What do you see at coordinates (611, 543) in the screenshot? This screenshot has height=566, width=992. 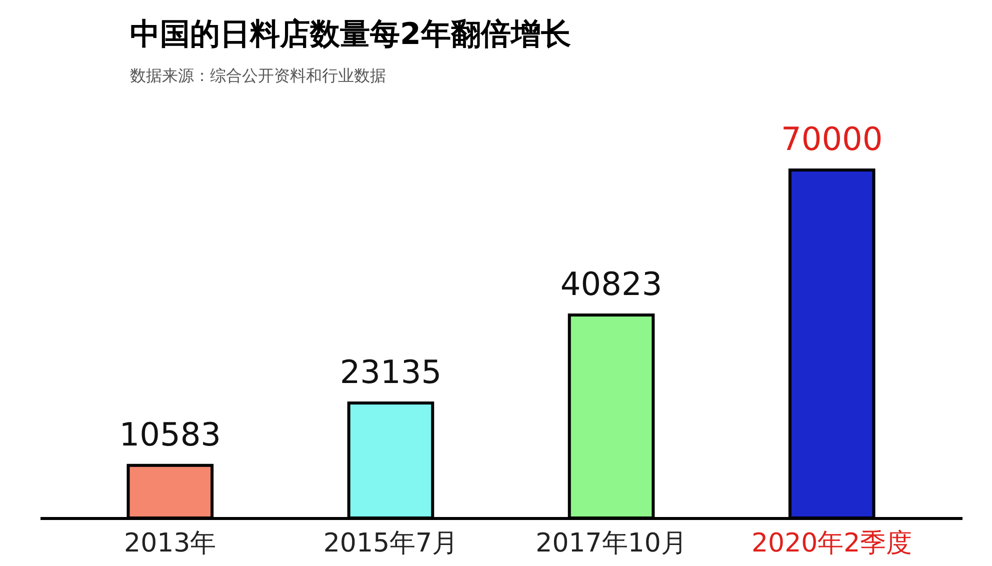 I see `x-tick-label: 2017年10月` at bounding box center [611, 543].